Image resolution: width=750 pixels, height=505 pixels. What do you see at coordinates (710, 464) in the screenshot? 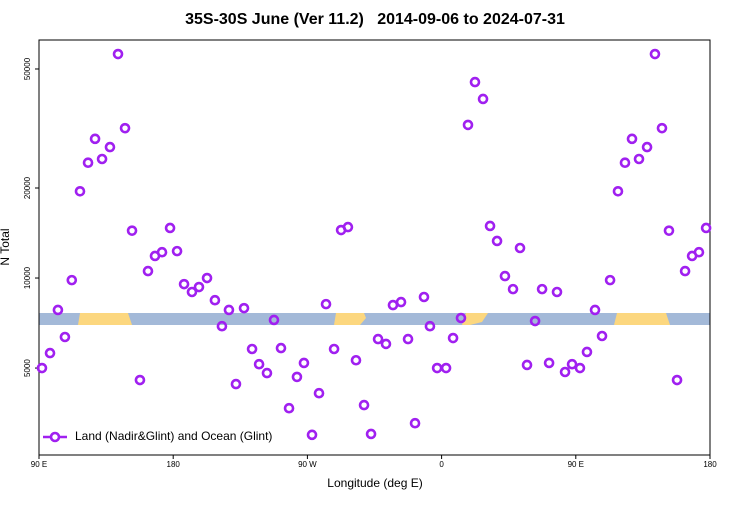
I see `x-tick-label: 180` at bounding box center [710, 464].